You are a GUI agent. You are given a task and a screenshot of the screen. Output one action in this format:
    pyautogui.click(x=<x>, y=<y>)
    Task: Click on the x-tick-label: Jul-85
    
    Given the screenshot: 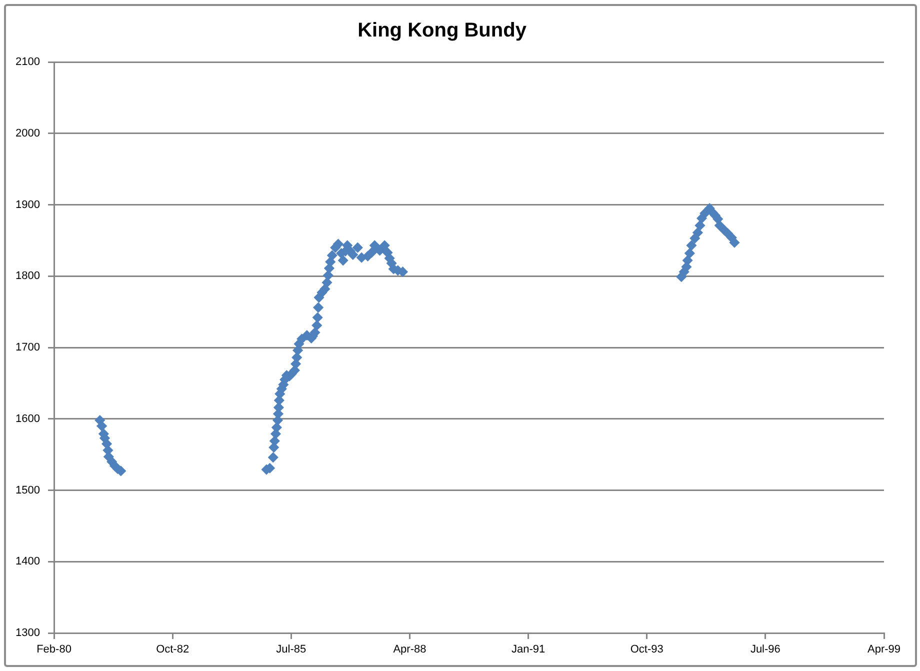 What is the action you would take?
    pyautogui.click(x=291, y=650)
    